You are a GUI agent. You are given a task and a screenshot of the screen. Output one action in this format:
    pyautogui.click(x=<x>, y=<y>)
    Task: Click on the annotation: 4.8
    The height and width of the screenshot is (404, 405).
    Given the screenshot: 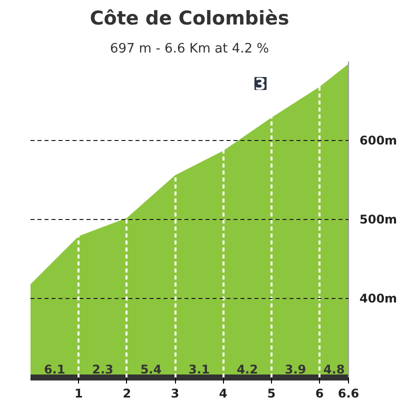 What is the action you would take?
    pyautogui.click(x=334, y=369)
    